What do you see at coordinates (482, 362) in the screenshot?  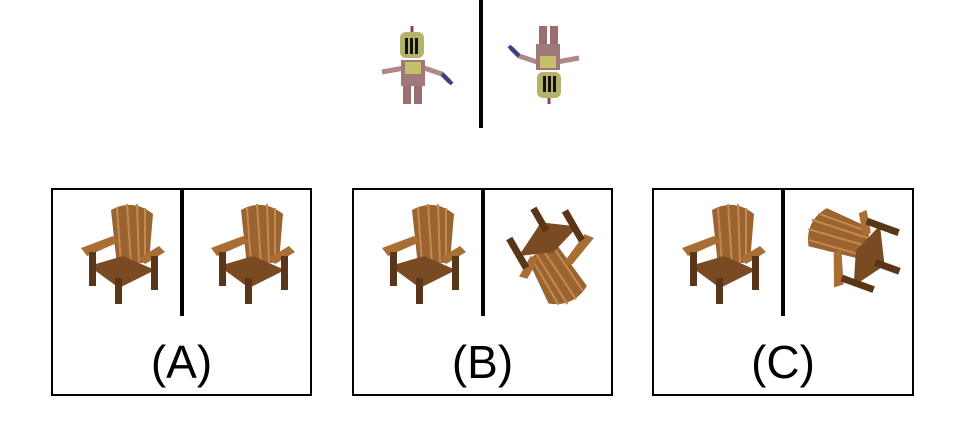 I see `option-b-label: (B)` at bounding box center [482, 362].